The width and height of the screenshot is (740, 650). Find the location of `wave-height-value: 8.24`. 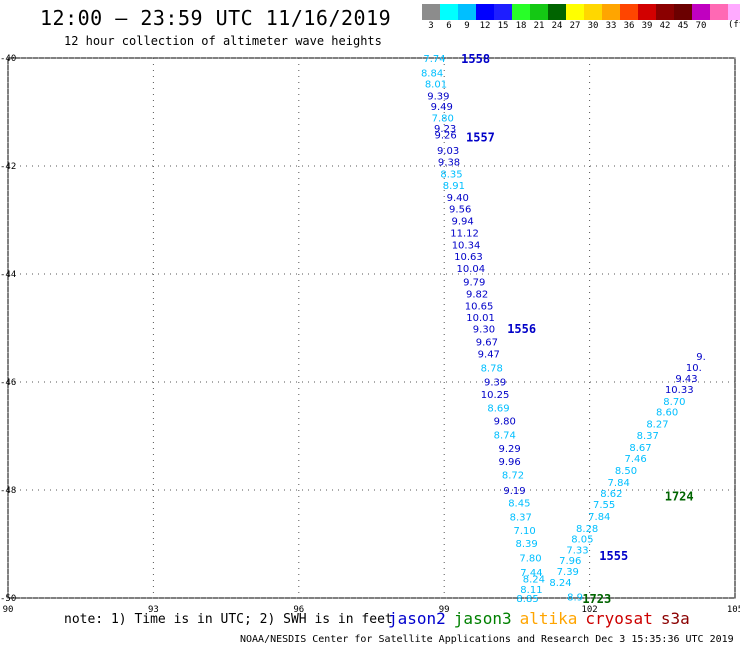

wave-height-value: 8.24 is located at coordinates (534, 580).